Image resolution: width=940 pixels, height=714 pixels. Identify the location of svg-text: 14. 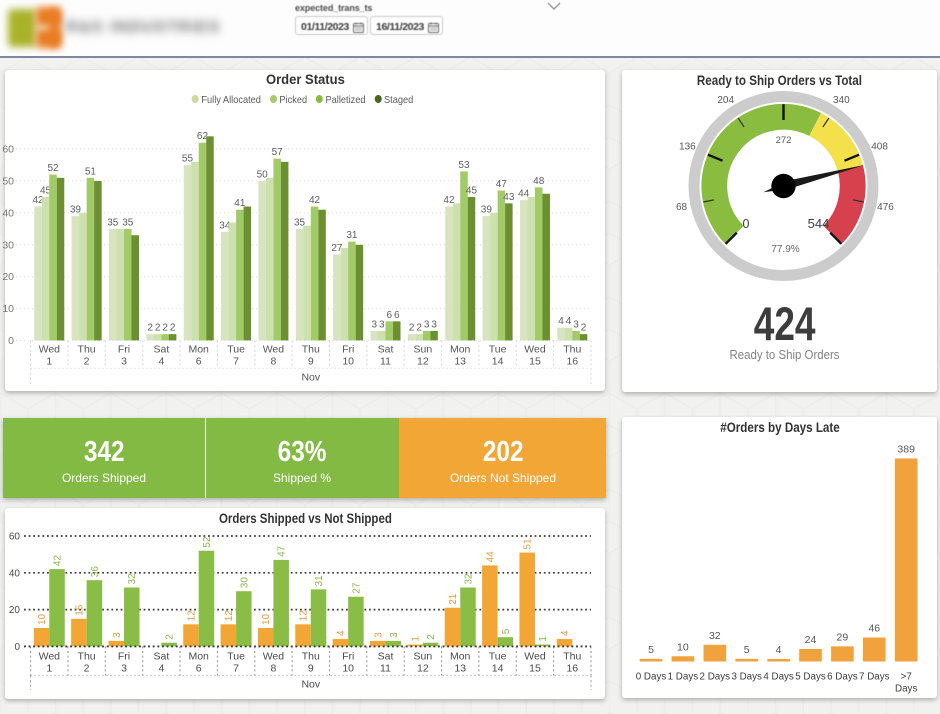
(498, 669).